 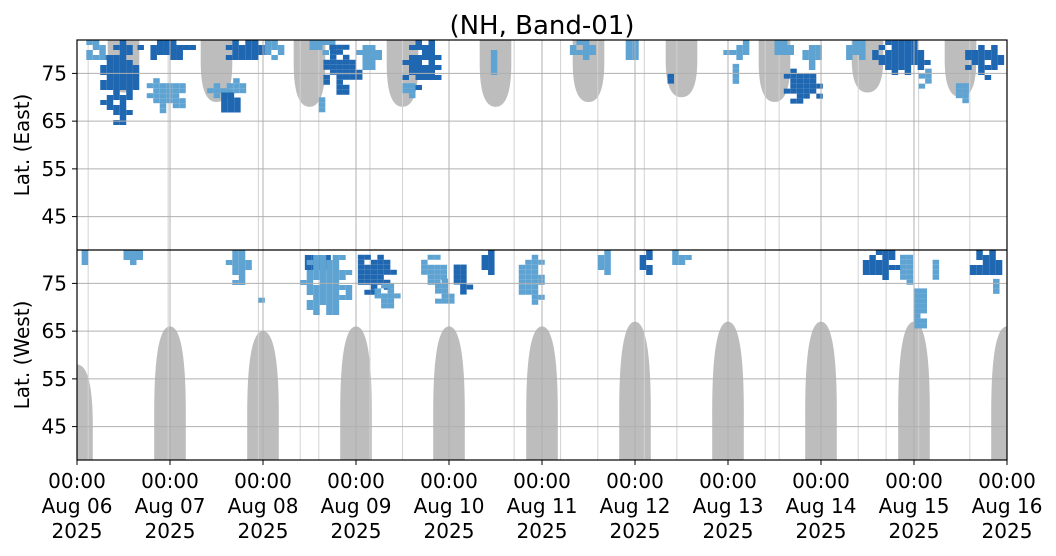 What do you see at coordinates (54, 379) in the screenshot?
I see `y-tick-label-west: 55` at bounding box center [54, 379].